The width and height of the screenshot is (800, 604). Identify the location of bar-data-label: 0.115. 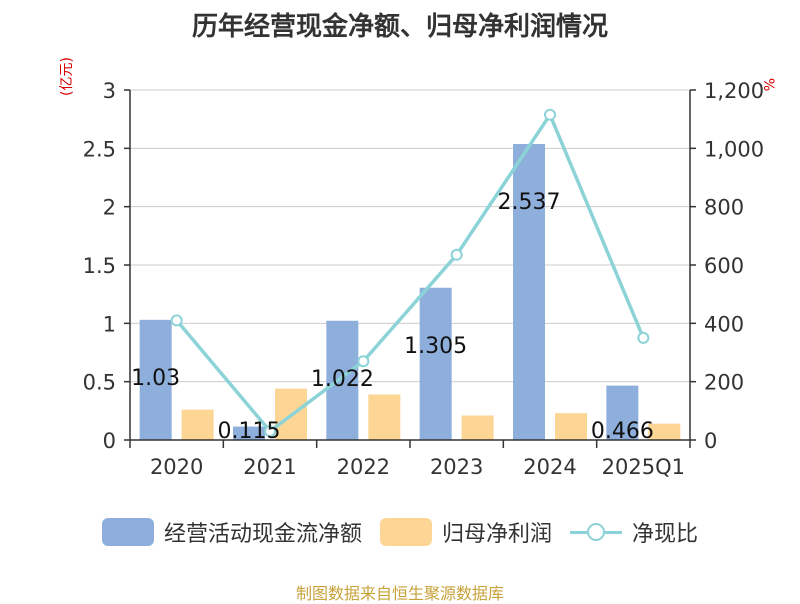
(249, 431).